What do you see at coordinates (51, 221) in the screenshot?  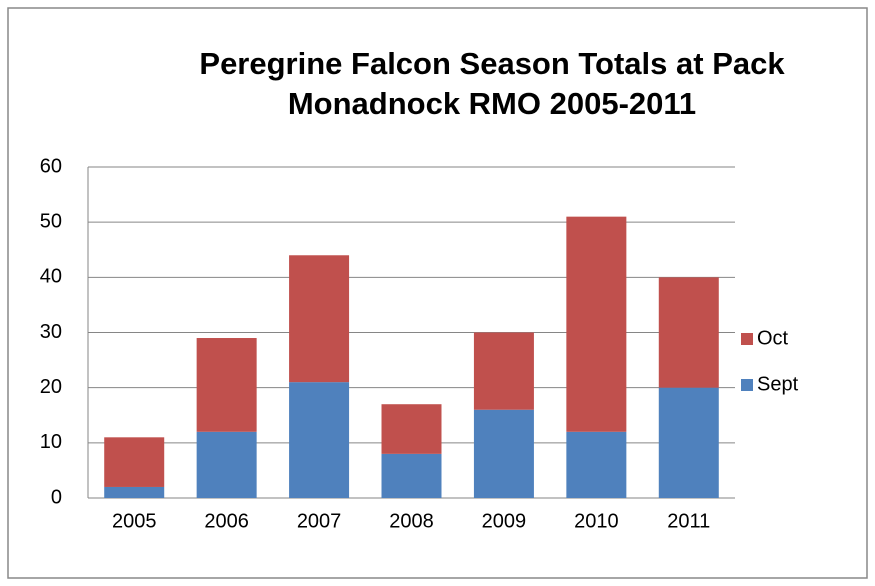 I see `y-tick-label: 50` at bounding box center [51, 221].